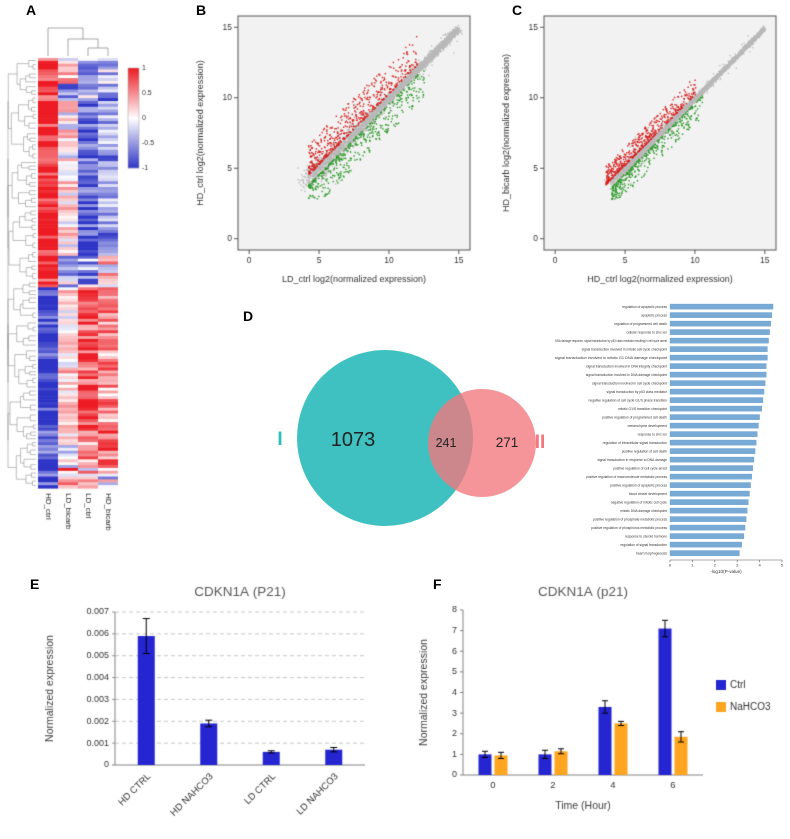  Describe the element at coordinates (638, 486) in the screenshot. I see `svg-text:positive regulation of apoptot: positive regulation of apoptotic process` at that location.